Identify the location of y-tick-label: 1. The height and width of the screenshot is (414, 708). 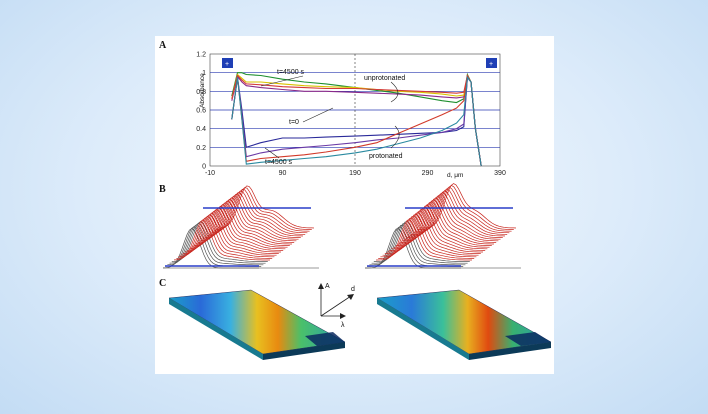
(204, 73).